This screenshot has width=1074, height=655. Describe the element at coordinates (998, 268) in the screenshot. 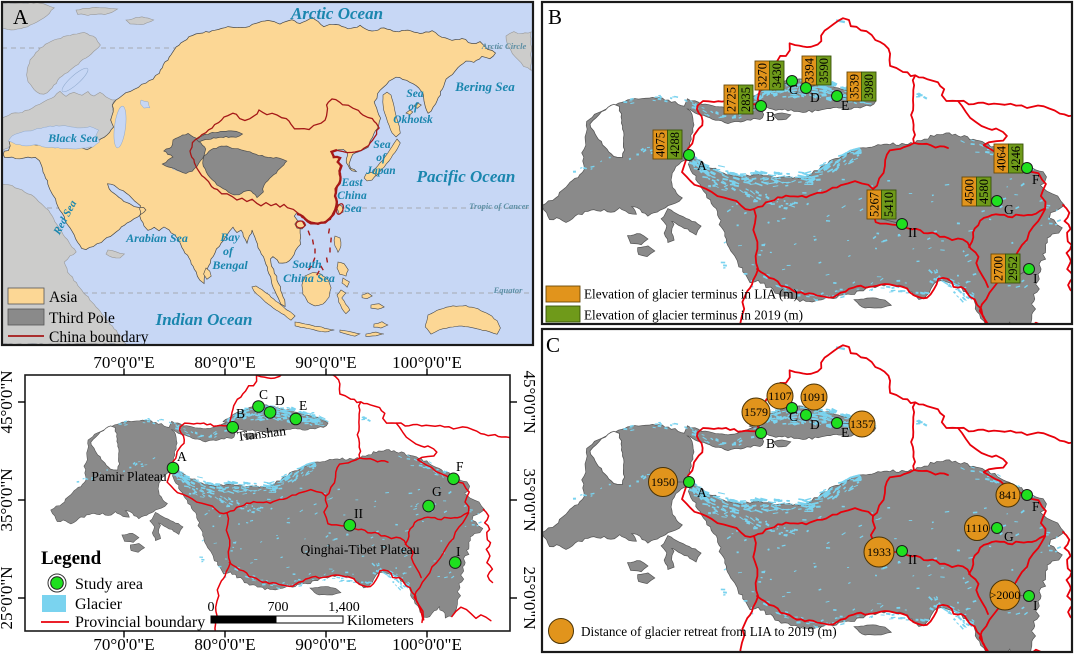

I see `svg-text: 2700` at that location.